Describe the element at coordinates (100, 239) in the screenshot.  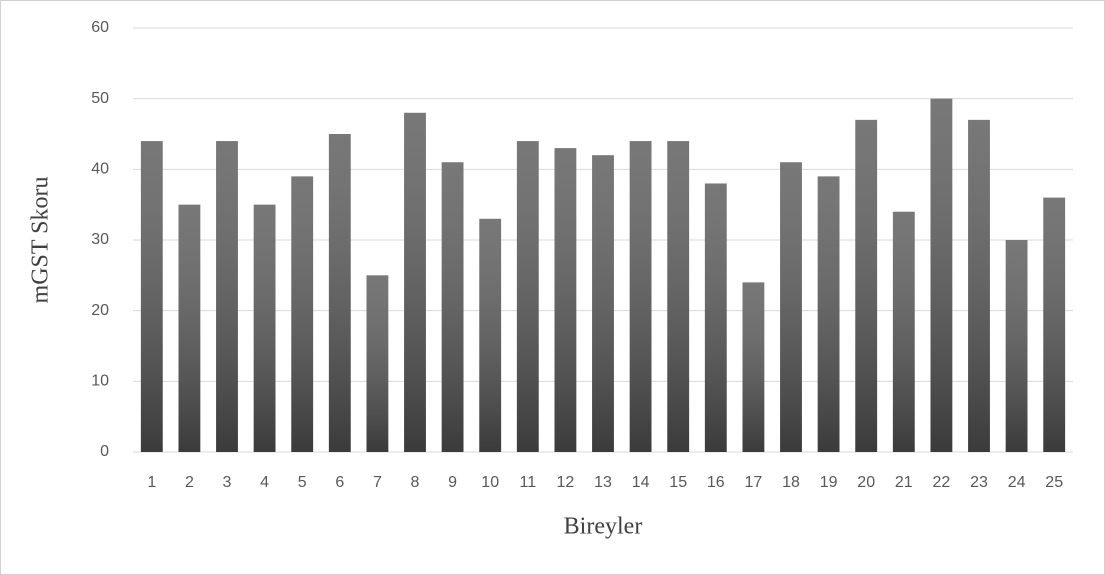
I see `y-tick-label: 30` at that location.